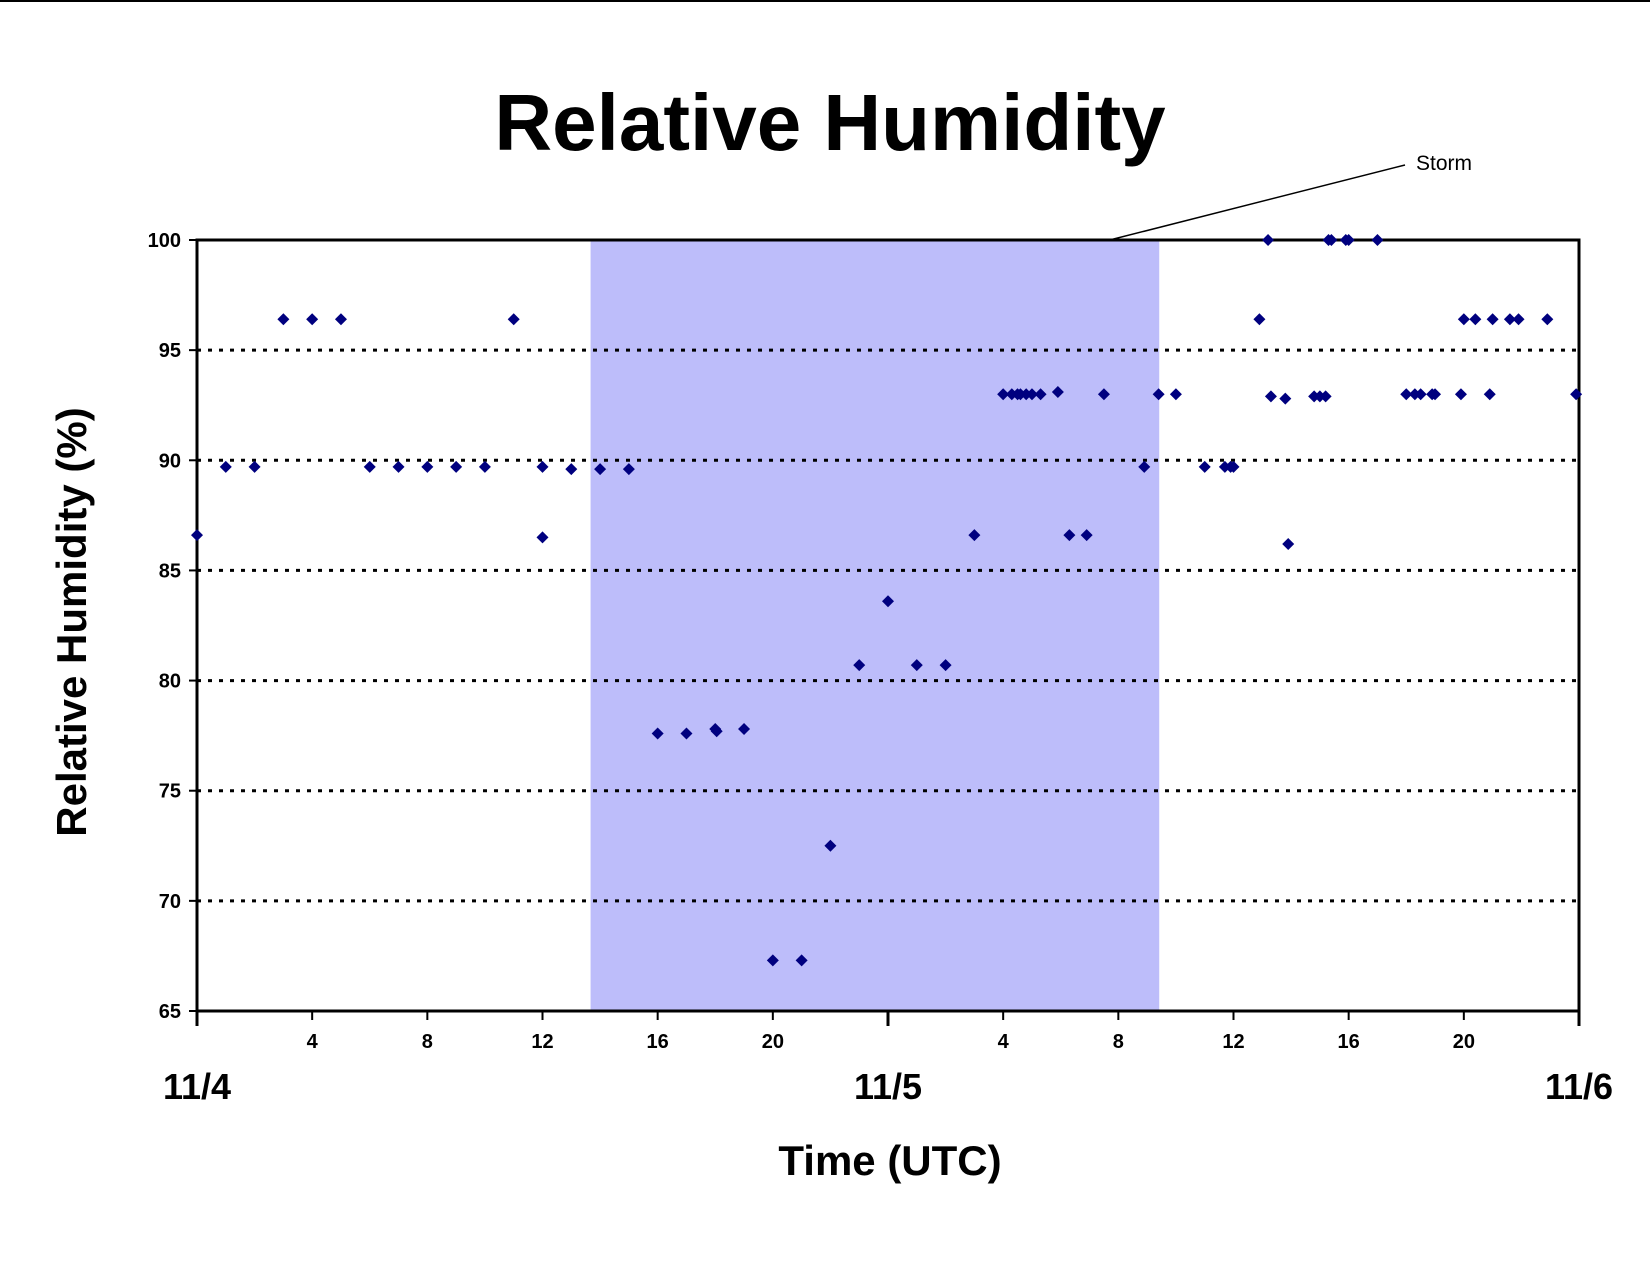 The image size is (1650, 1275). I want to click on x-tick-label-28: 4, so click(1004, 1042).